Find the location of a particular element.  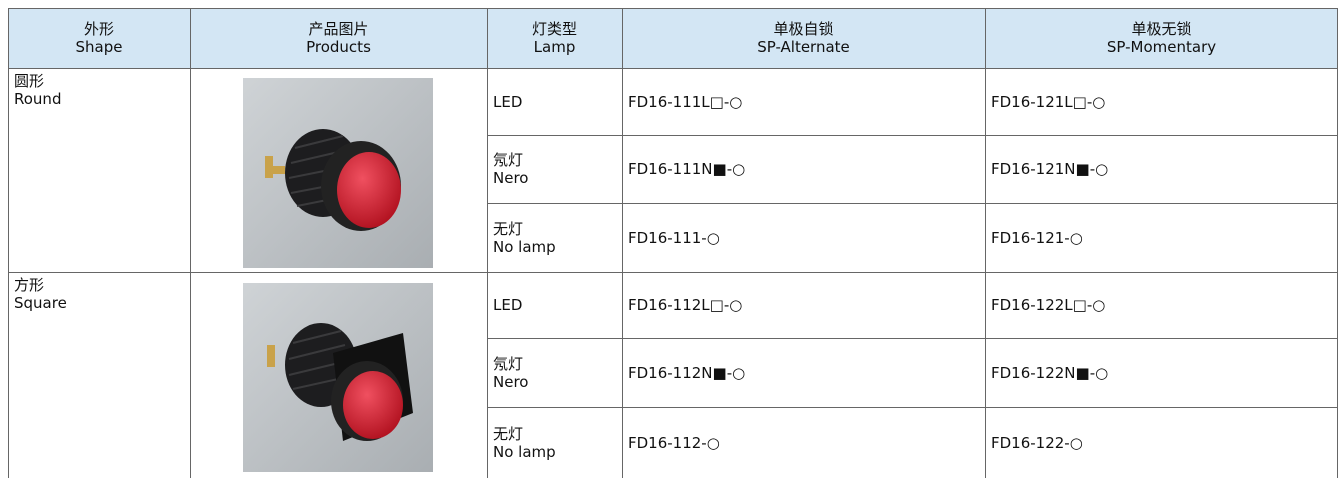

cell-text: 单极自锁 is located at coordinates (803, 29).